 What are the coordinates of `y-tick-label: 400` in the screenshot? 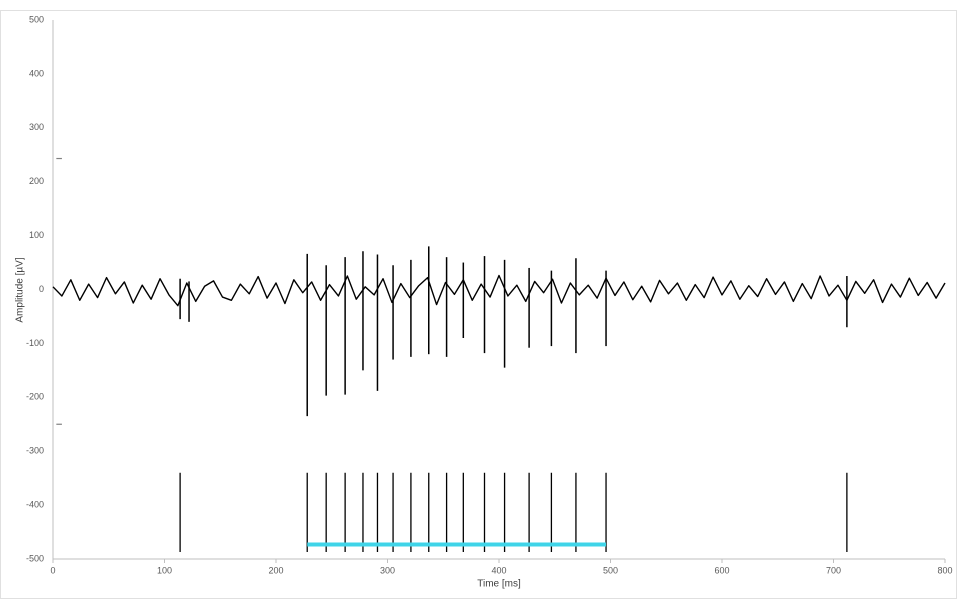 It's located at (36, 73).